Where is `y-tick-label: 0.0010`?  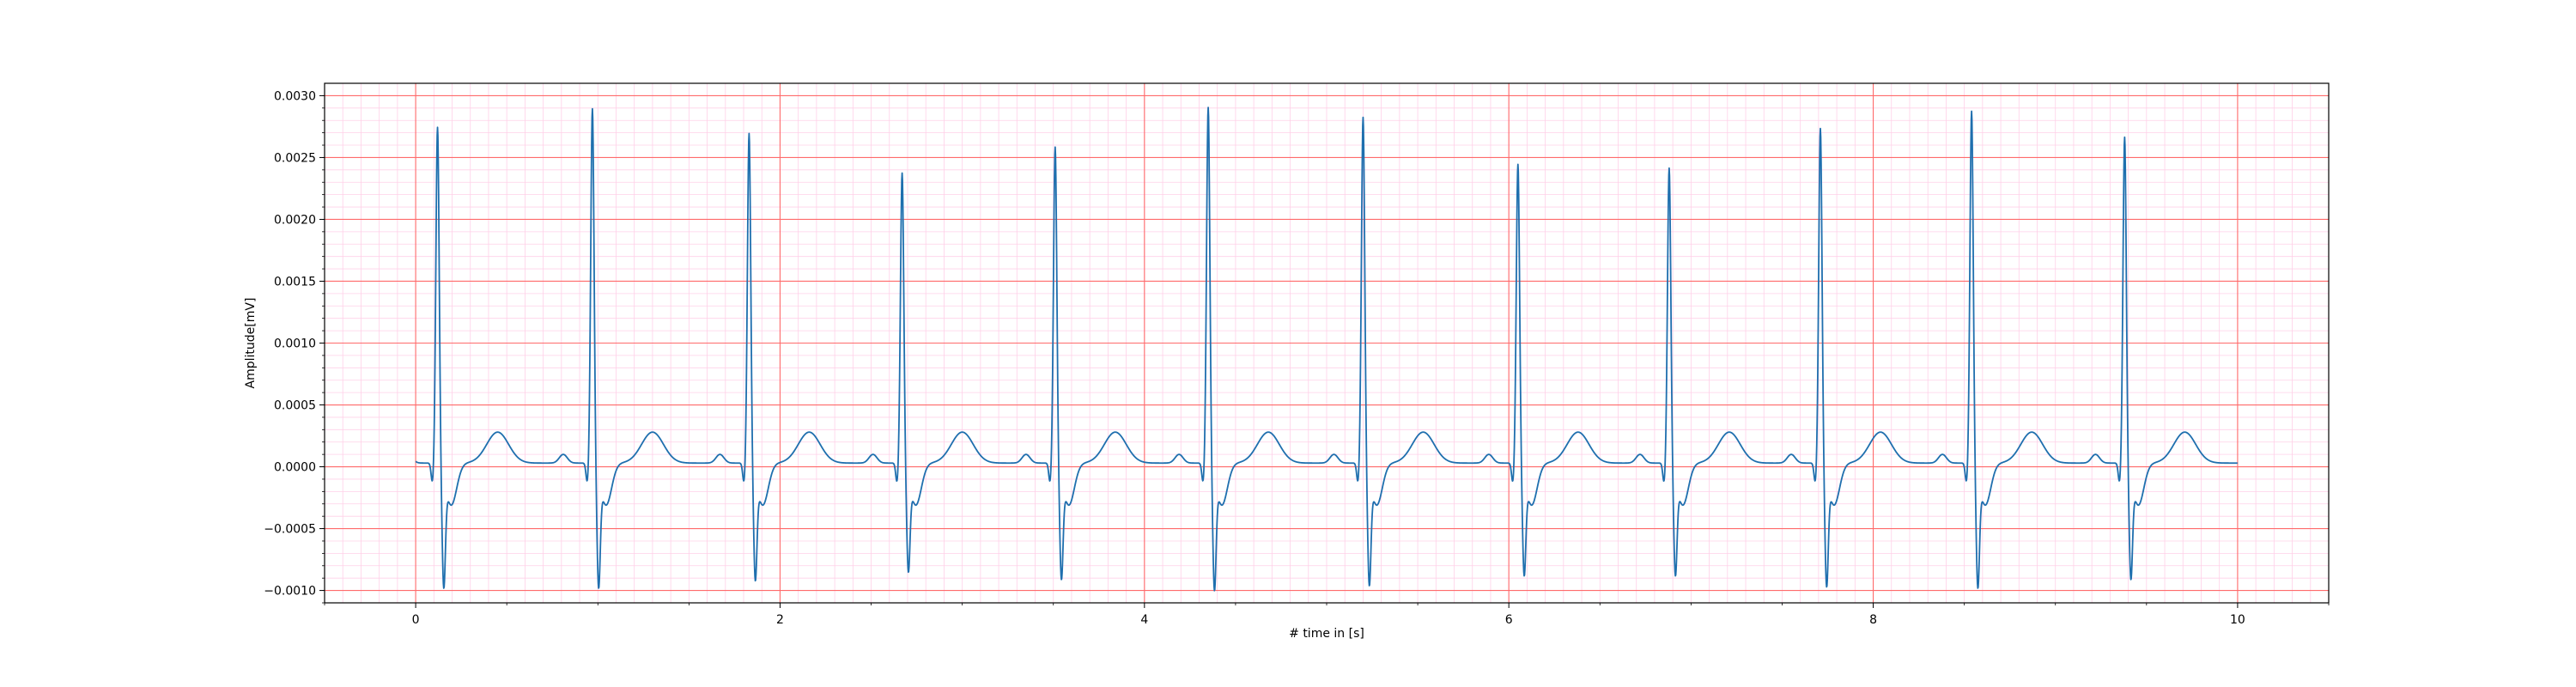 y-tick-label: 0.0010 is located at coordinates (295, 344).